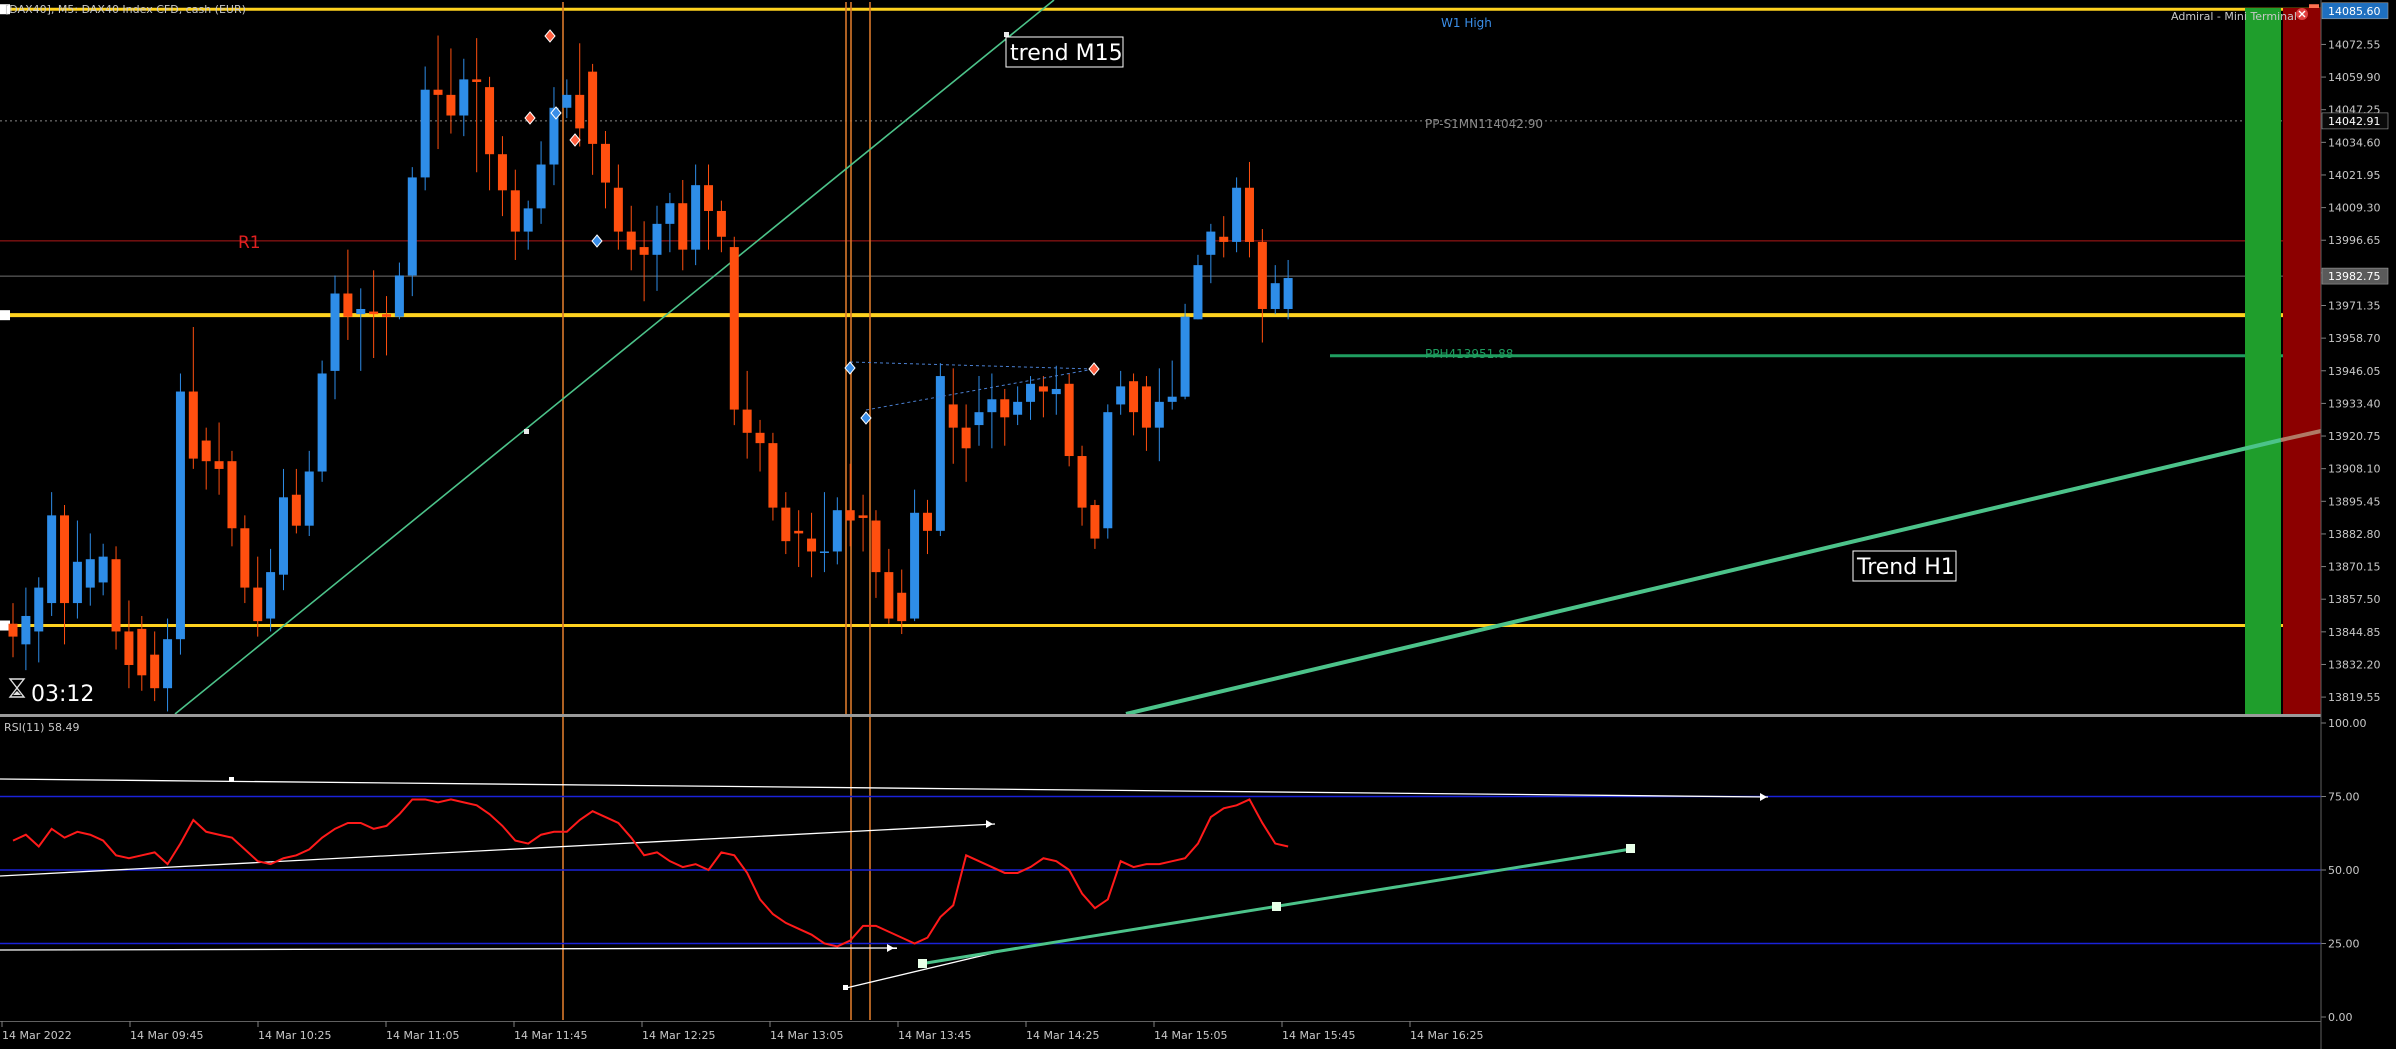  I want to click on rsi-trendline-arrow-icon, so click(890, 948).